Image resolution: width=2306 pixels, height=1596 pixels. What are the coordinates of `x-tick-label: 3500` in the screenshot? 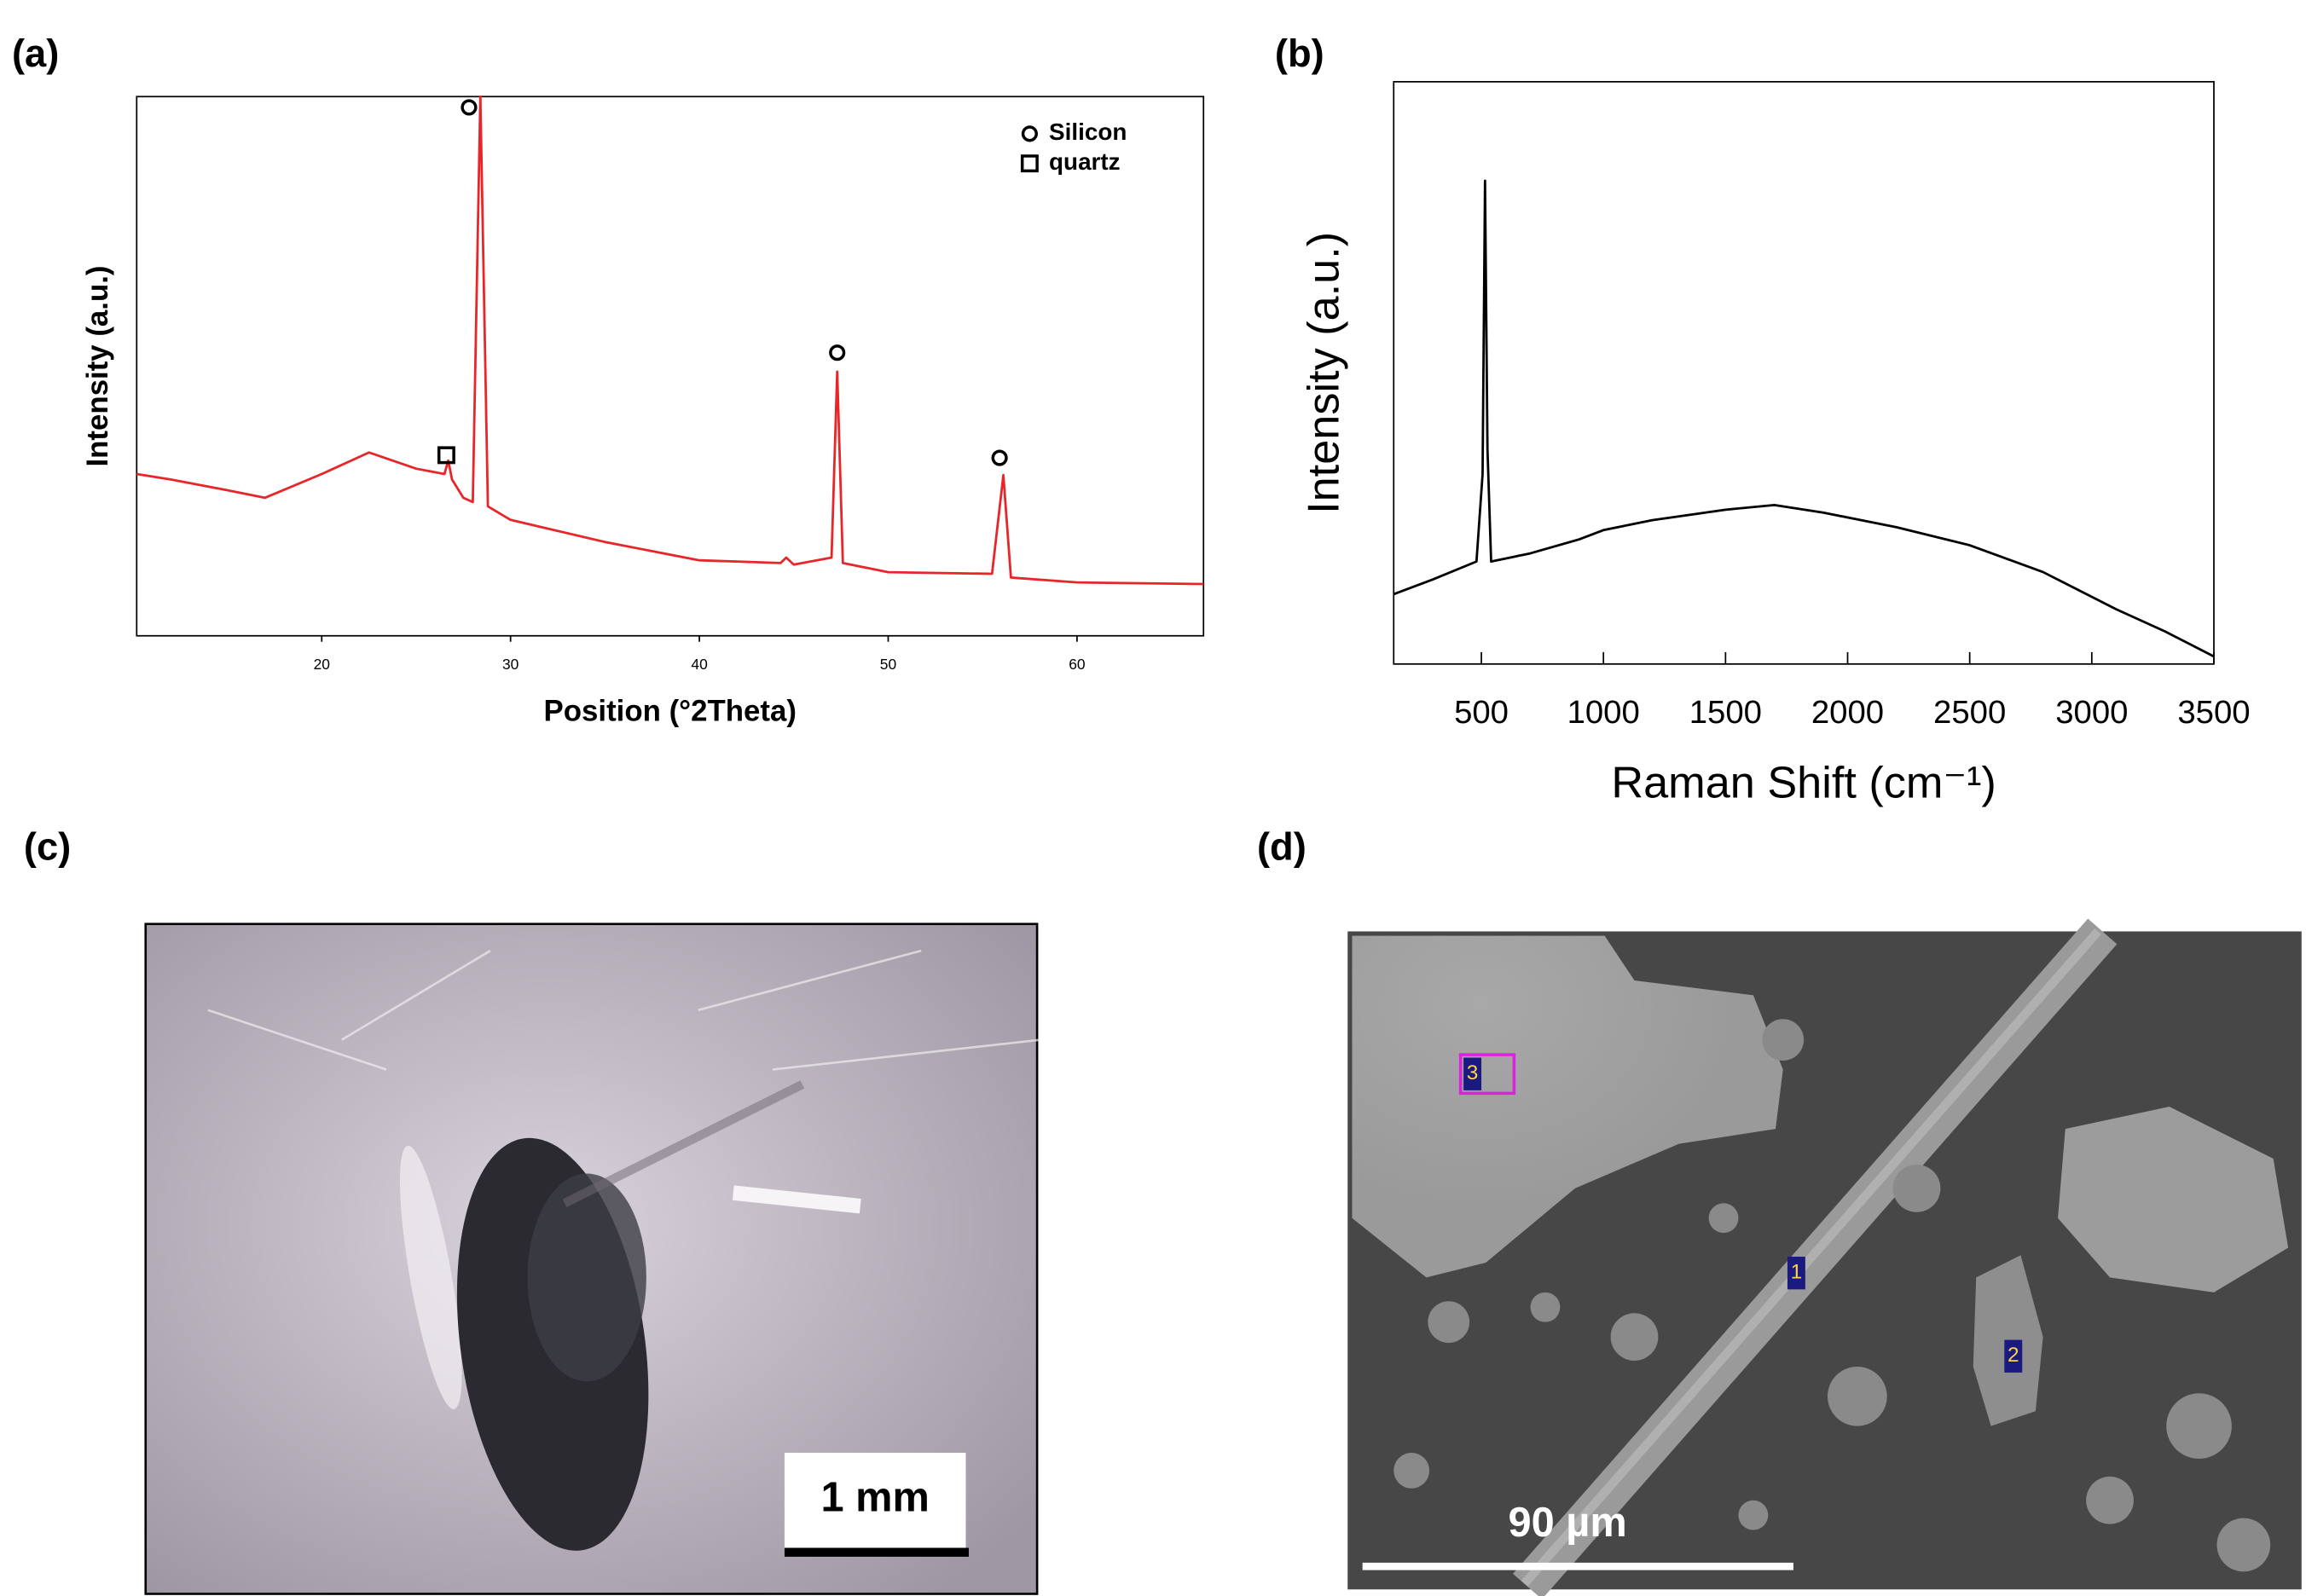 It's located at (2214, 712).